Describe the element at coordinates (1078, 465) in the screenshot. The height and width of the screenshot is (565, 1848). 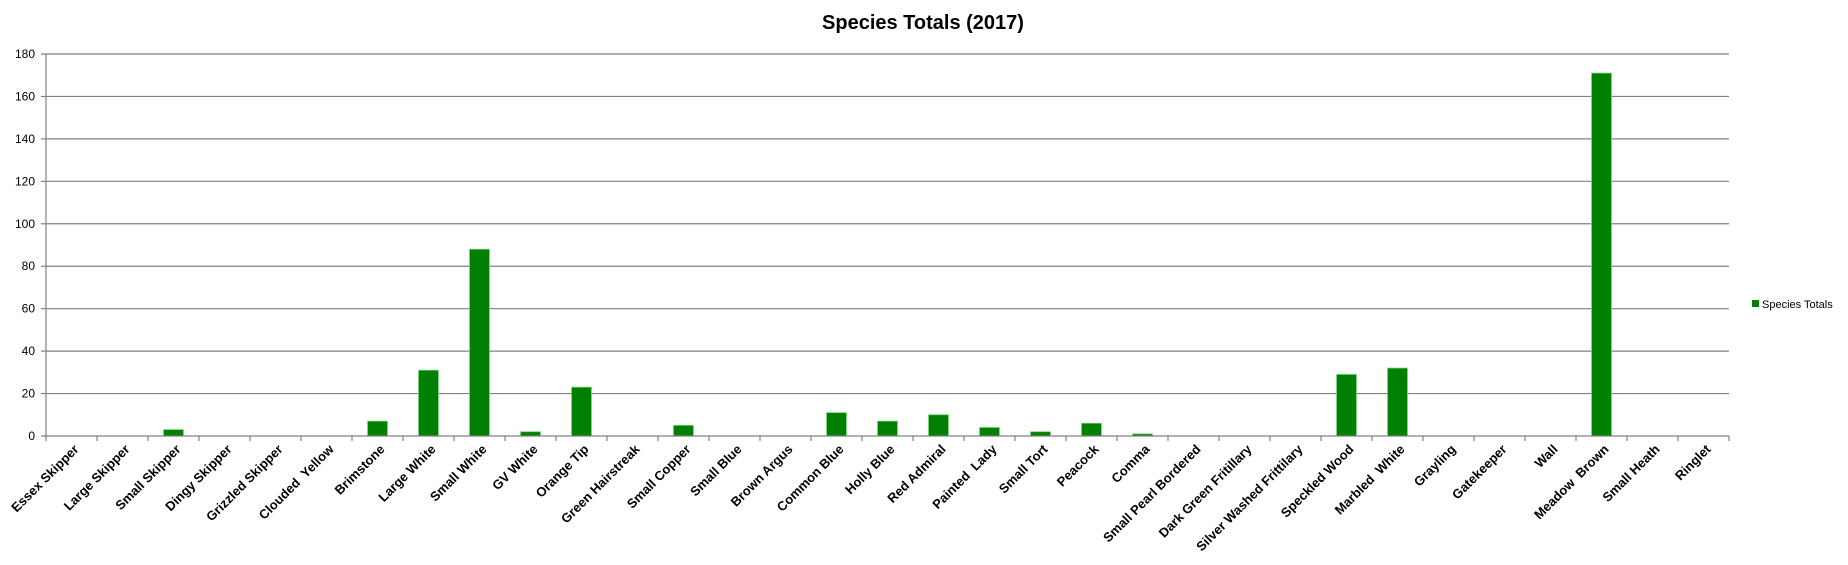
I see `x-tick-label: Peacock` at that location.